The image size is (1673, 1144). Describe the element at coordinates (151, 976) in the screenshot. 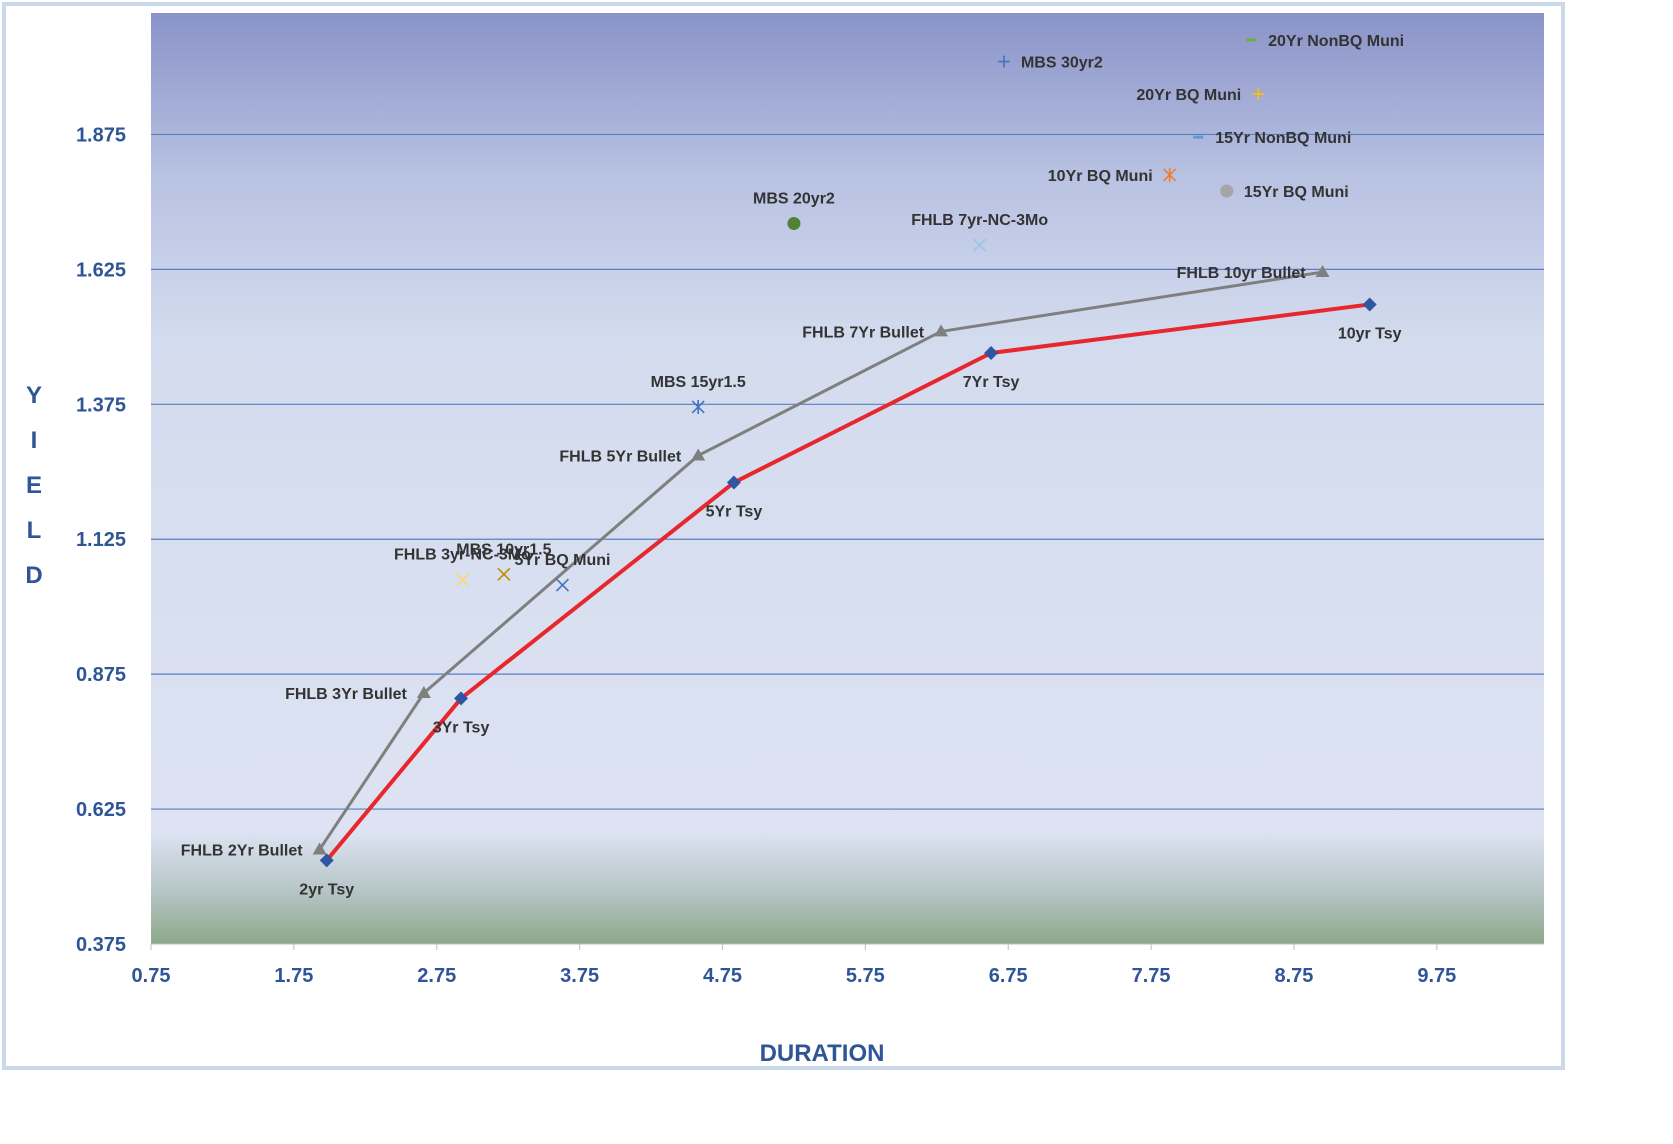

I see `x-tick-label: 0.75` at that location.